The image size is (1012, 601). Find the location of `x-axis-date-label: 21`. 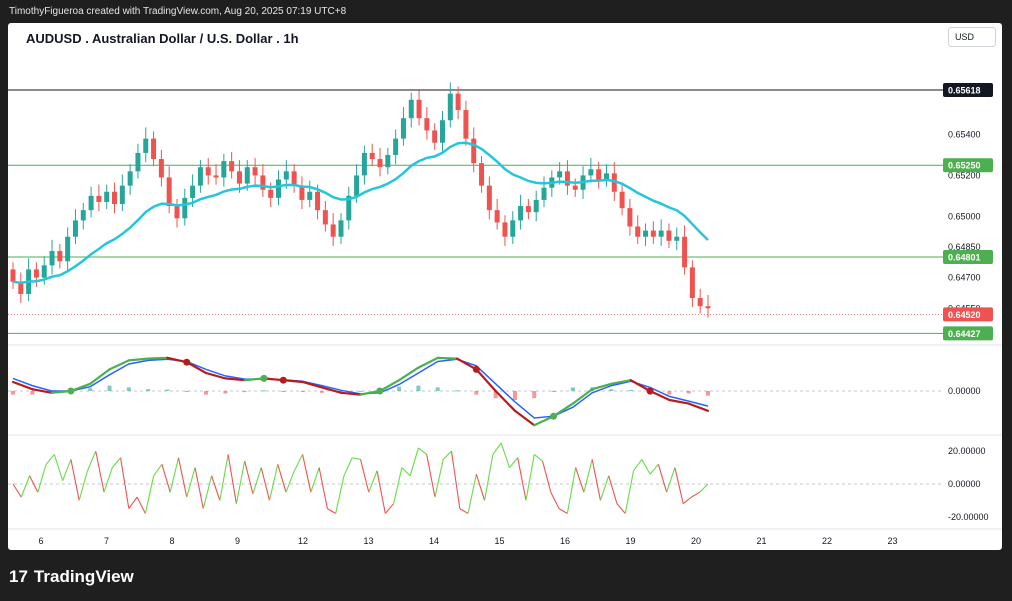

x-axis-date-label: 21 is located at coordinates (761, 541).